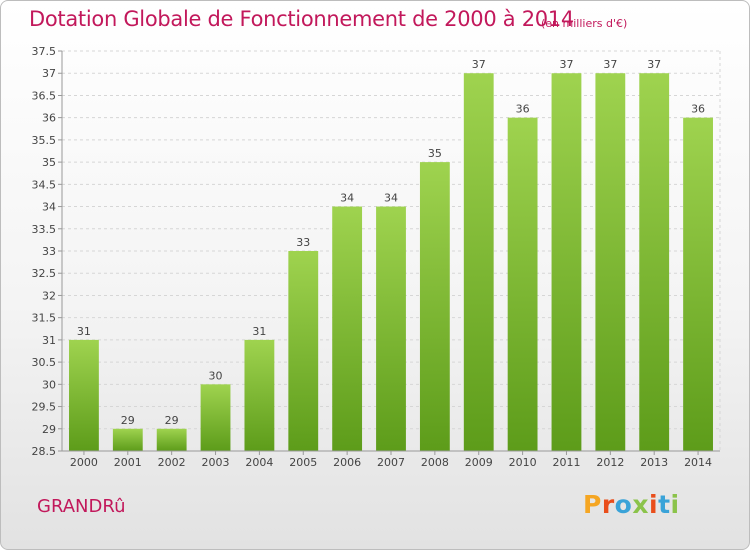  I want to click on proxiti-logo: Proxiti, so click(631, 504).